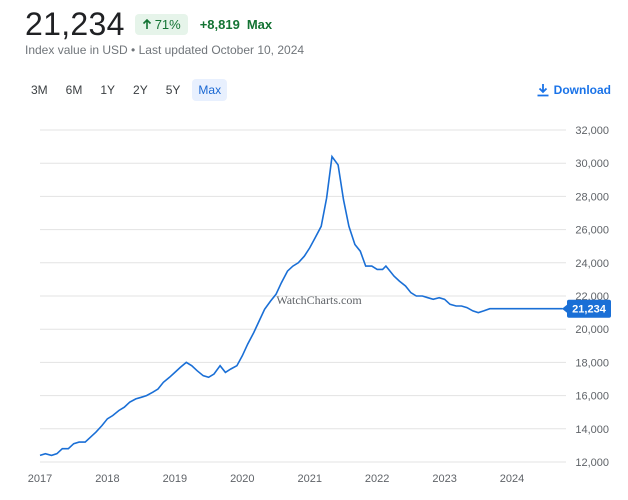 Image resolution: width=628 pixels, height=500 pixels. Describe the element at coordinates (140, 90) in the screenshot. I see `range-2y-button: 2Y` at that location.